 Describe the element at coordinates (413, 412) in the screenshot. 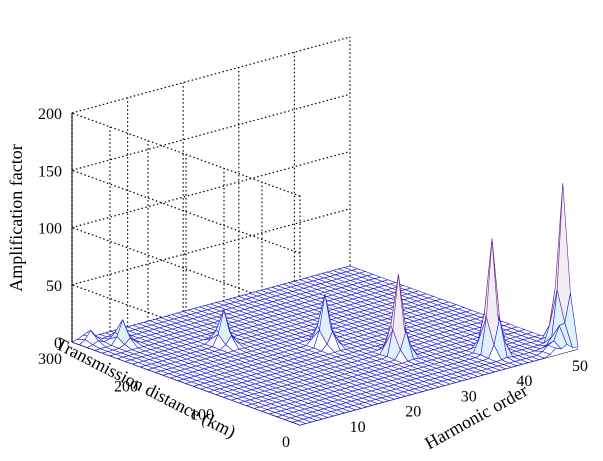

I see `x-tick-label: 20` at that location.